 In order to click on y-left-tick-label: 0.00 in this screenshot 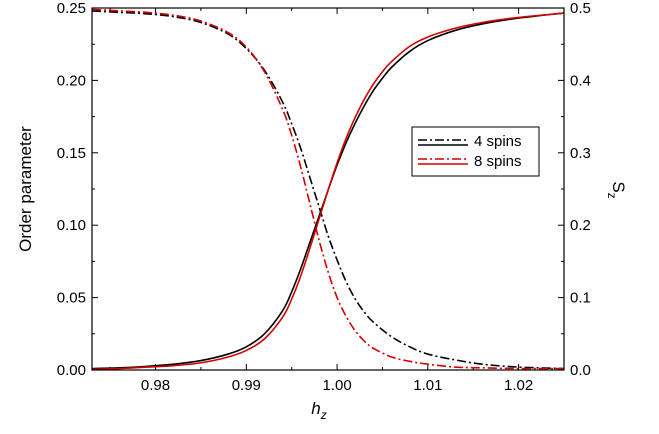, I will do `click(71, 370)`.